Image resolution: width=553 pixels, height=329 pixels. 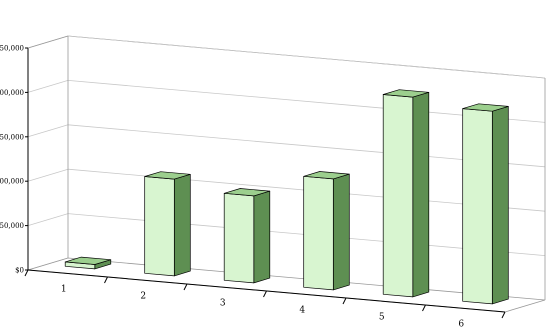 What do you see at coordinates (223, 304) in the screenshot?
I see `x-tick-label-3: 3` at bounding box center [223, 304].